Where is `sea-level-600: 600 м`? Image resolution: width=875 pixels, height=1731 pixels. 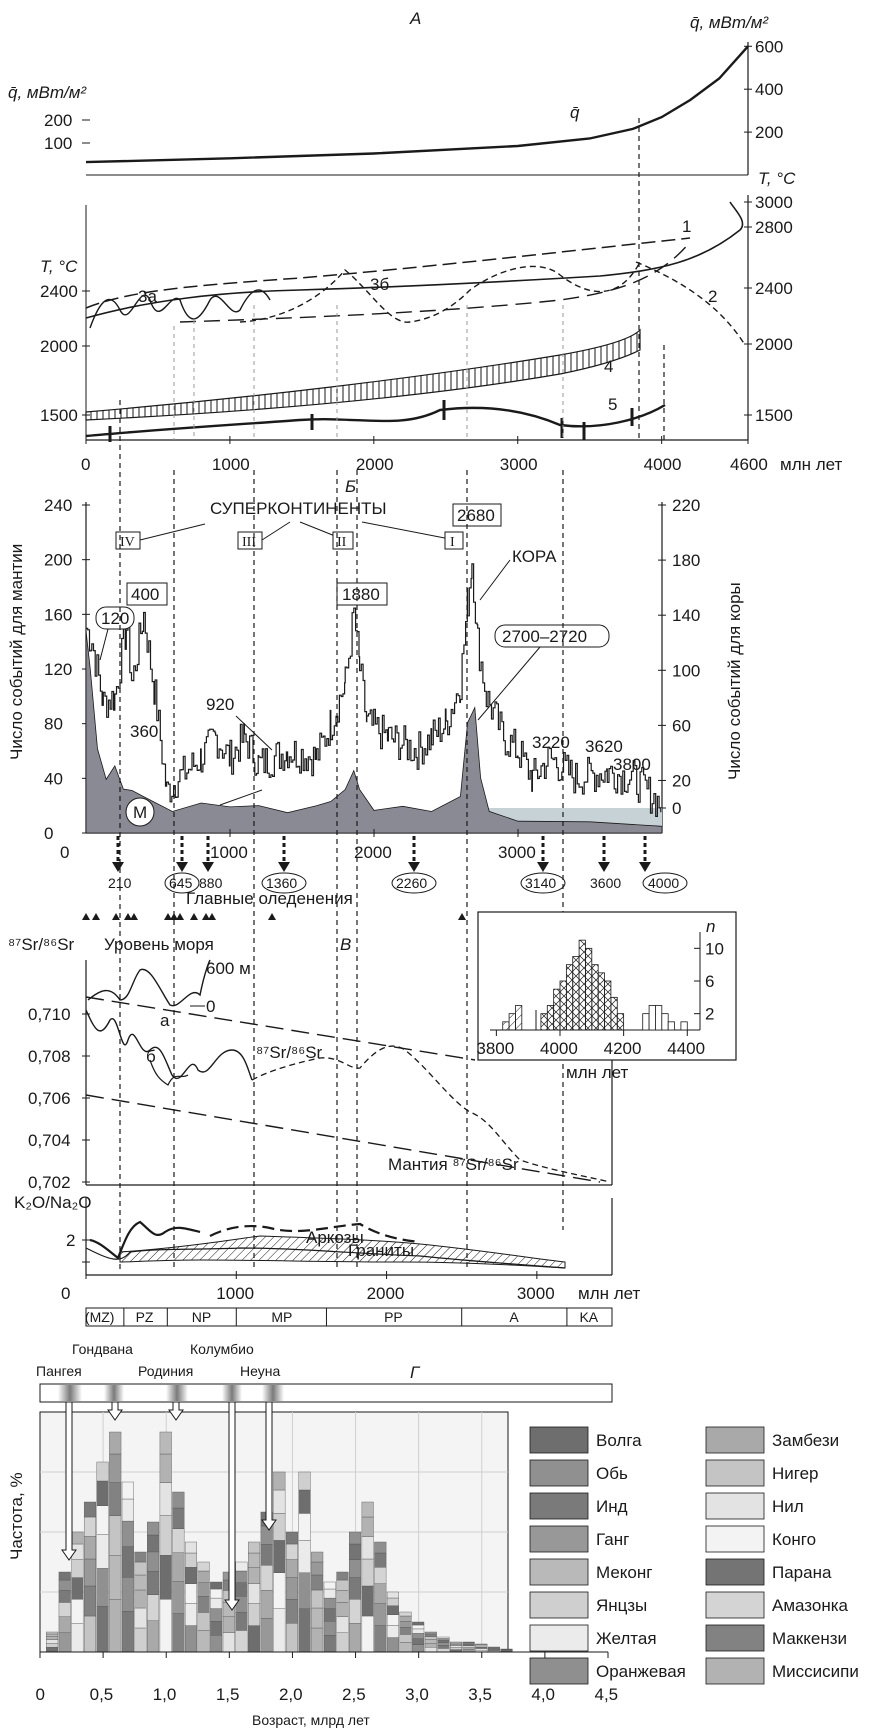 sea-level-600: 600 м is located at coordinates (228, 968).